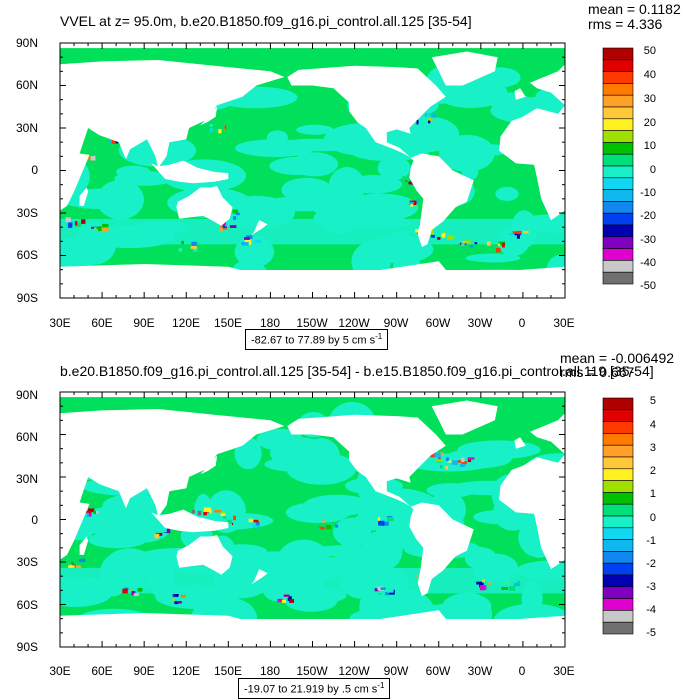  What do you see at coordinates (84, 545) in the screenshot?
I see `land-madagascar` at bounding box center [84, 545].